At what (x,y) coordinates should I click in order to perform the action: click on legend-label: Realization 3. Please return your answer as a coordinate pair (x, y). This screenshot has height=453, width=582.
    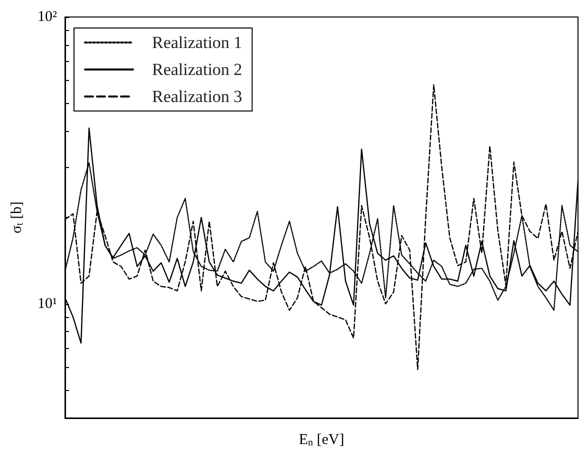
    Looking at the image, I should click on (197, 96).